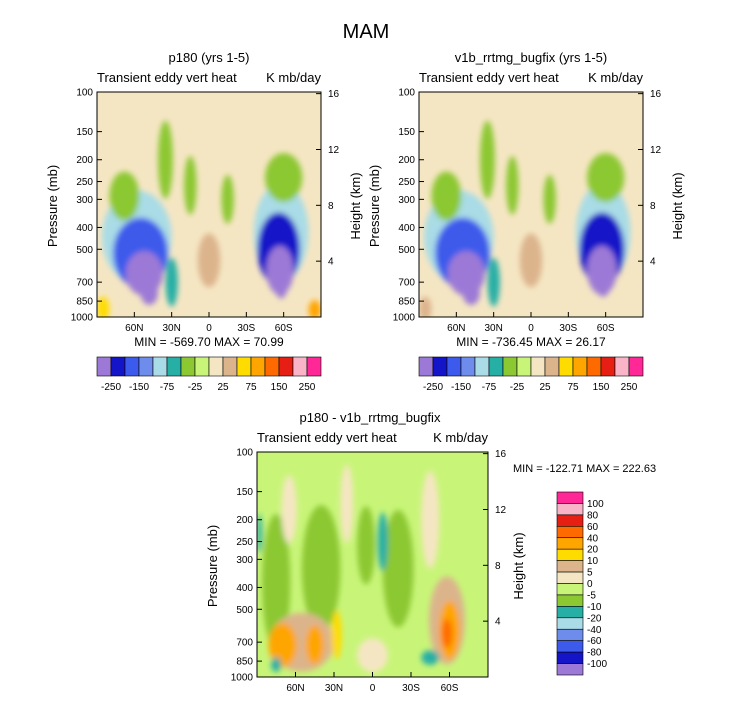  I want to click on pressure-axis: 100 150 200 250 300 400 500 700 850 1000, so click(86, 206).